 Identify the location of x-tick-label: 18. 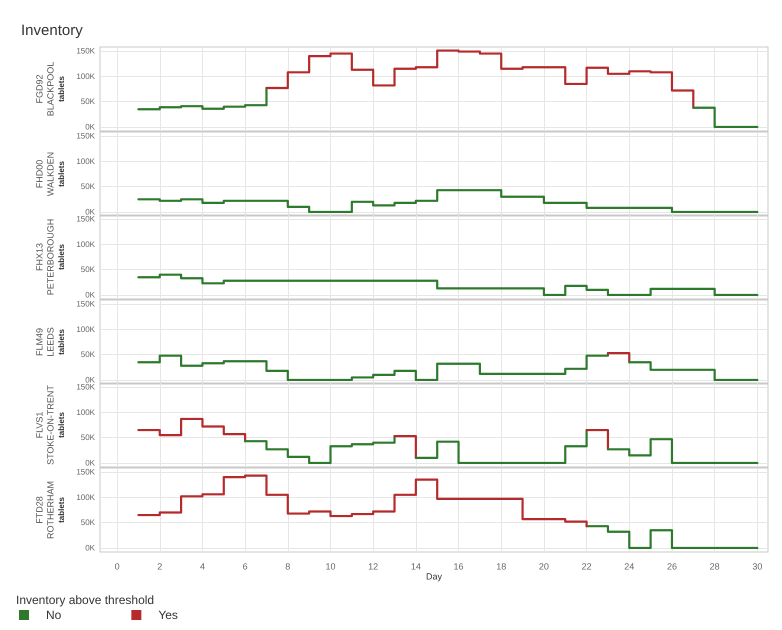
(501, 567).